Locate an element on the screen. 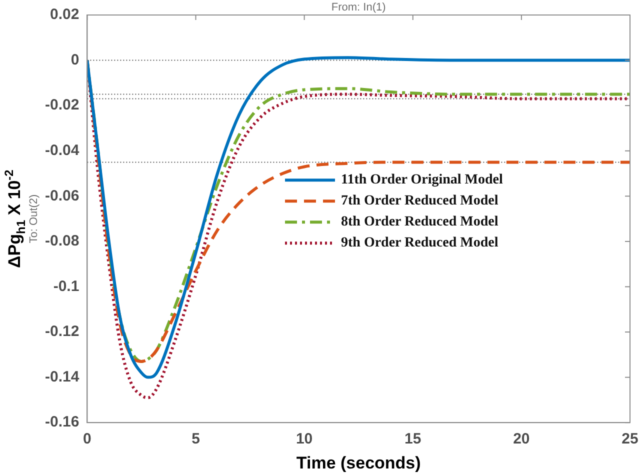 The height and width of the screenshot is (474, 642). x-tick-label: 15 is located at coordinates (413, 439).